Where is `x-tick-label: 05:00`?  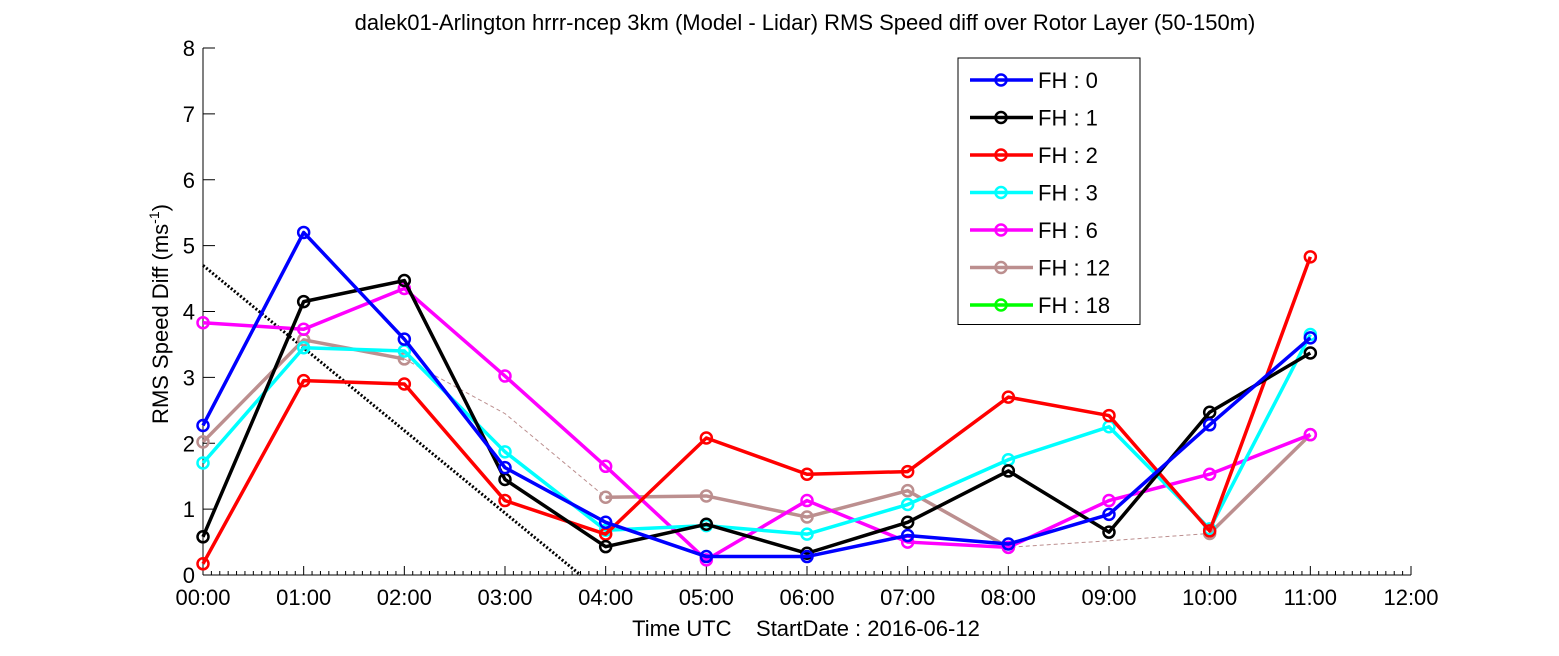 x-tick-label: 05:00 is located at coordinates (706, 597).